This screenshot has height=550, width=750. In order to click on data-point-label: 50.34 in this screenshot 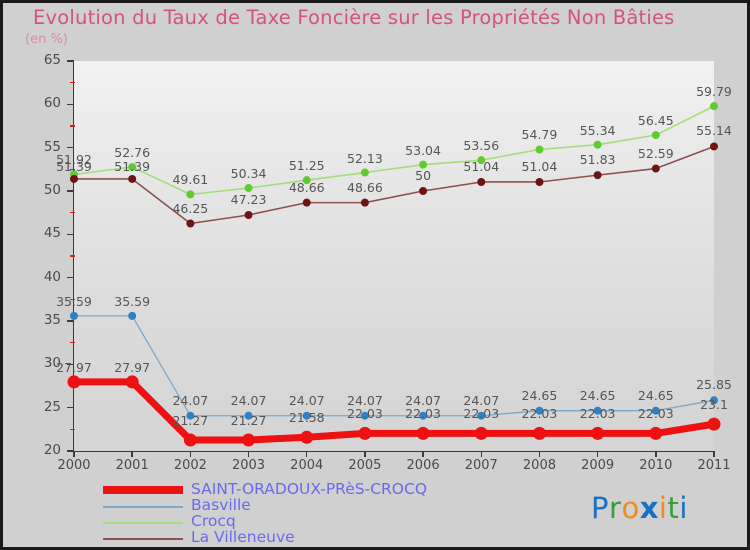, I will do `click(248, 174)`.